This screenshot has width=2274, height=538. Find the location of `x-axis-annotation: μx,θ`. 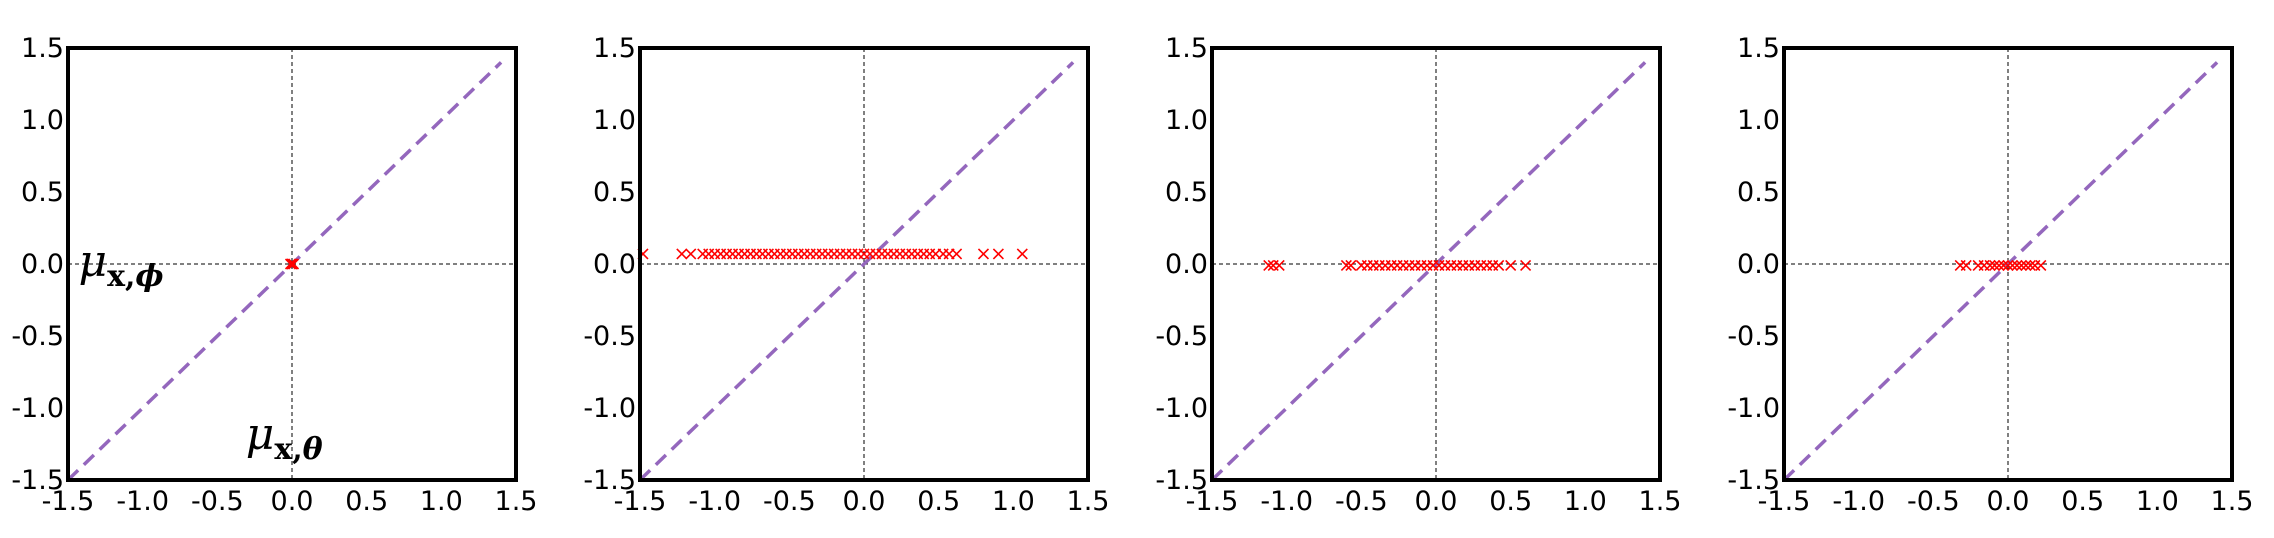

x-axis-annotation: μx,θ is located at coordinates (284, 438).